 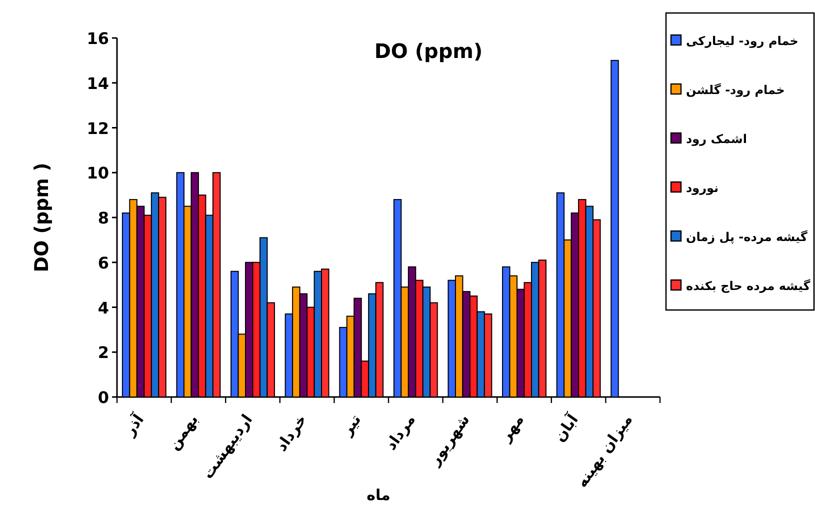 What do you see at coordinates (42, 217) in the screenshot?
I see `y-axis-title: DO (ppm )` at bounding box center [42, 217].